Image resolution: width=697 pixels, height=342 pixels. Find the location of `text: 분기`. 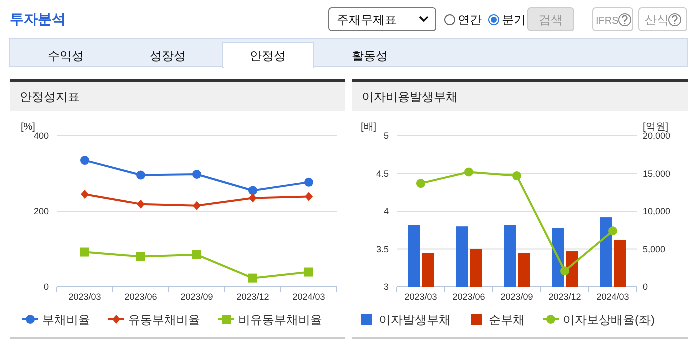

text: 분기 is located at coordinates (514, 20).